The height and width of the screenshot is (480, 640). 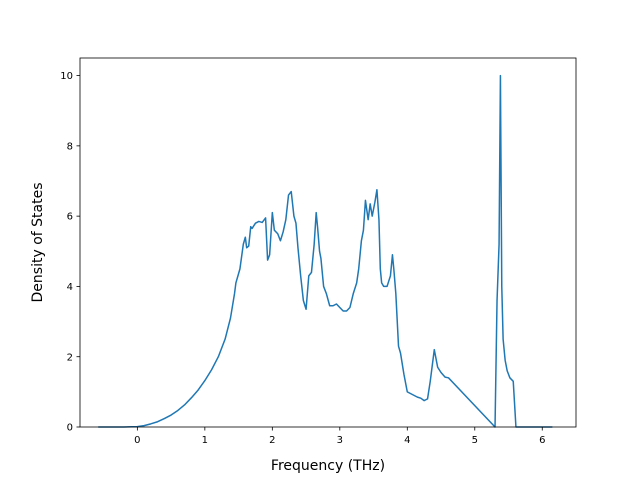 I want to click on x-axis-label: Frequency (THz), so click(x=328, y=466).